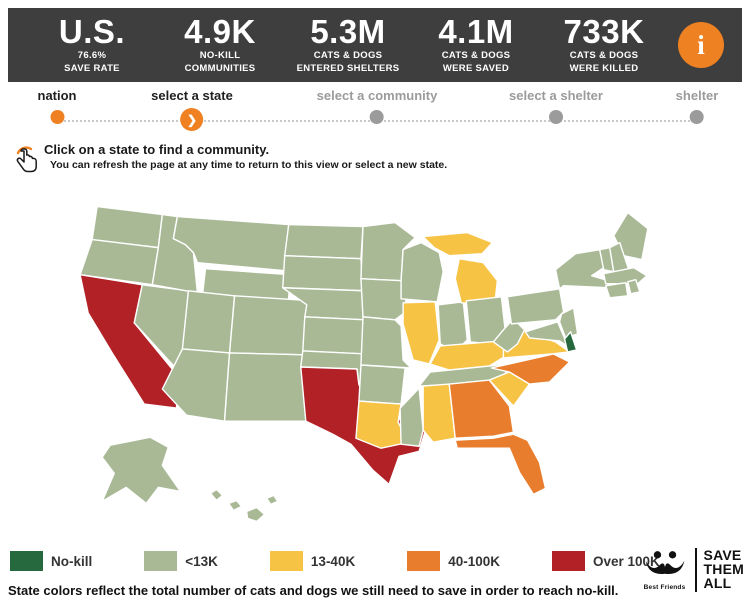 Image resolution: width=750 pixels, height=614 pixels. I want to click on logo-divider, so click(695, 570).